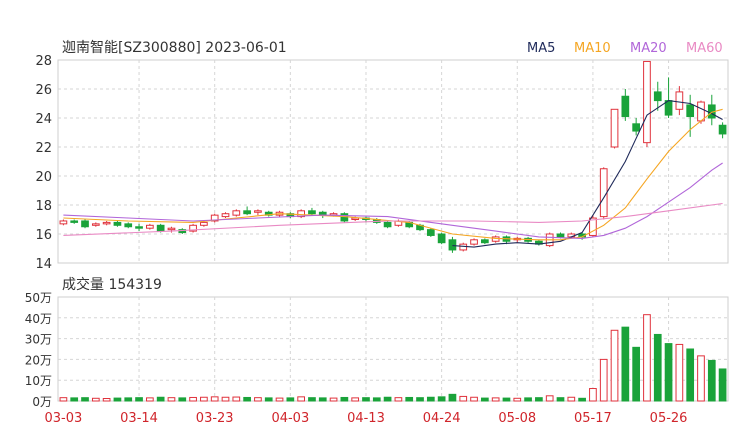  Describe the element at coordinates (592, 48) in the screenshot. I see `legend-ma10: MA10` at that location.